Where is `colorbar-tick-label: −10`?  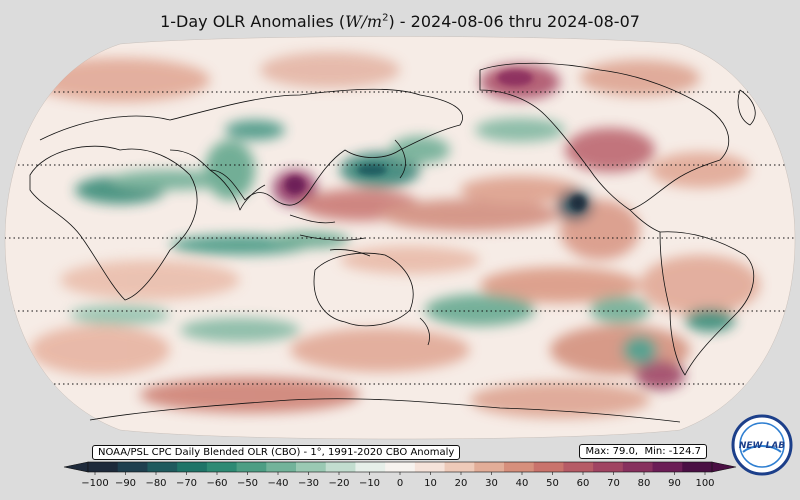 colorbar-tick-label: −10 is located at coordinates (369, 483).